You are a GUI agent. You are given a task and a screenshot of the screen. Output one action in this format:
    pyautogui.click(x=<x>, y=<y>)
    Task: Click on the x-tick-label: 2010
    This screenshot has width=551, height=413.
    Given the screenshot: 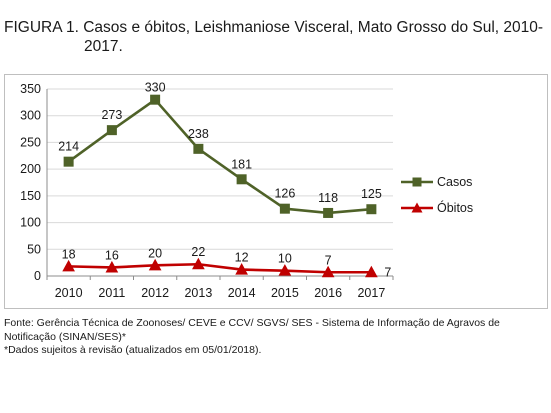 What is the action you would take?
    pyautogui.click(x=69, y=293)
    